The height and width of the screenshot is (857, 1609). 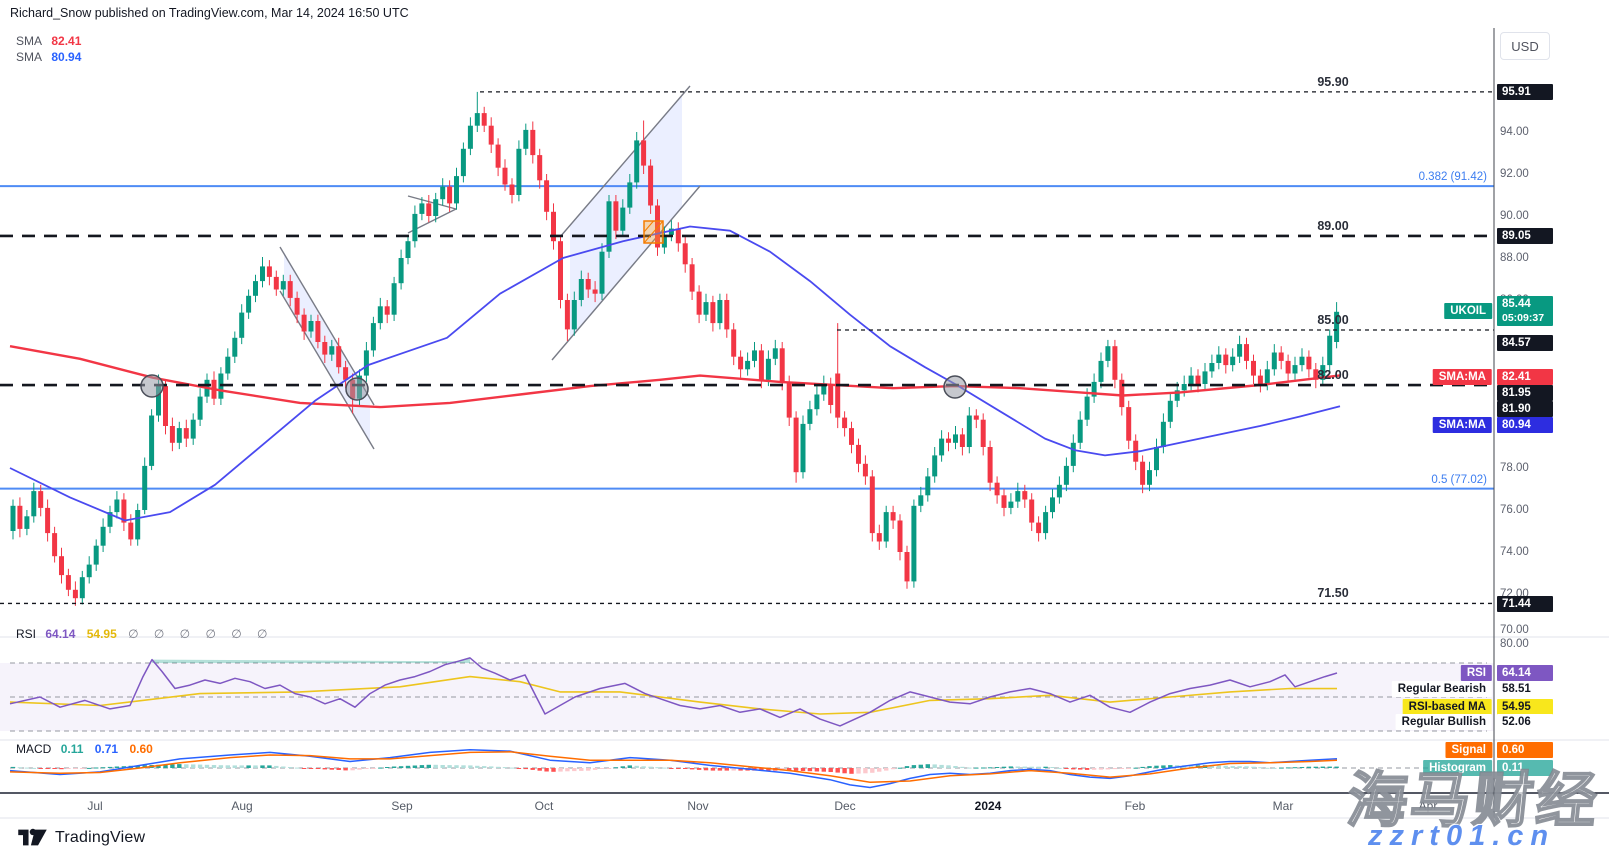 I want to click on fib-level-label: 0.382 (91.42), so click(x=1452, y=177).